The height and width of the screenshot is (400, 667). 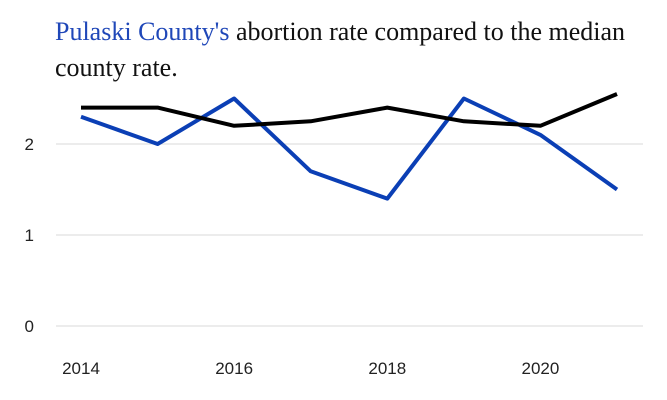 I want to click on y-tick-label: 2, so click(x=29, y=144).